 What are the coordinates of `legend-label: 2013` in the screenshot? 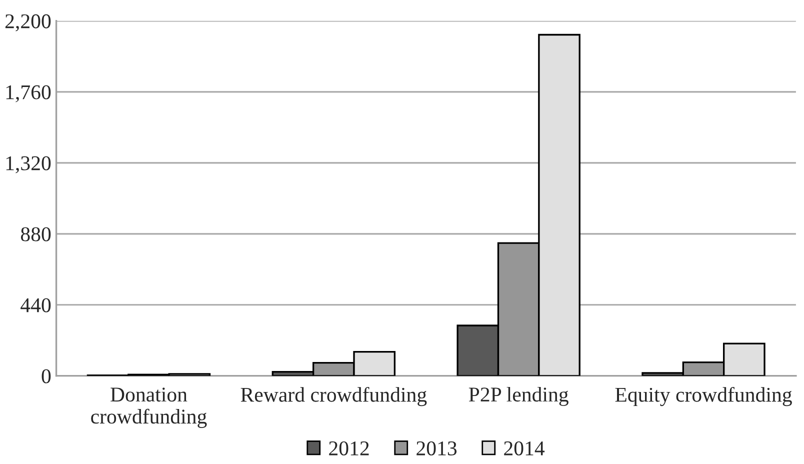 It's located at (436, 448).